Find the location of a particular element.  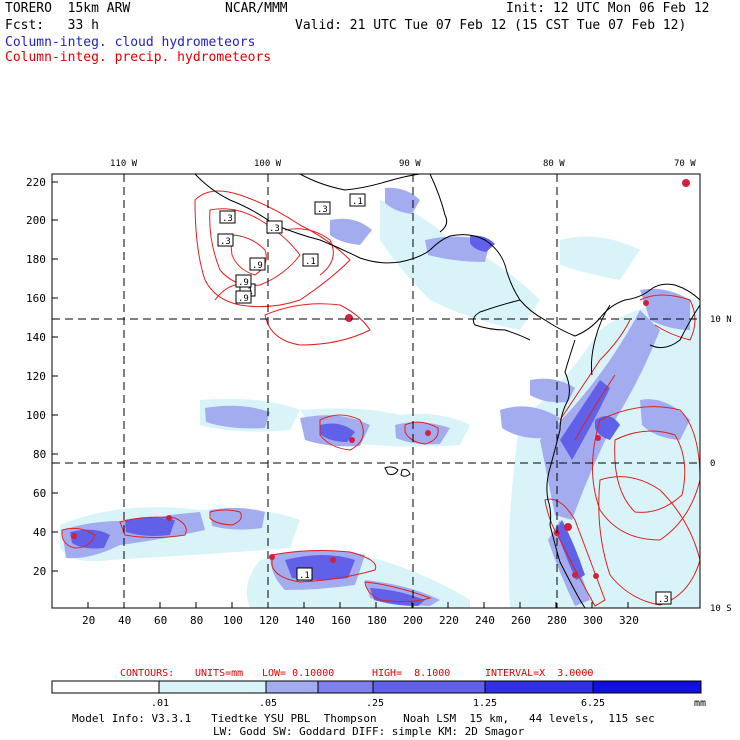

x-tick: 320 is located at coordinates (629, 620).